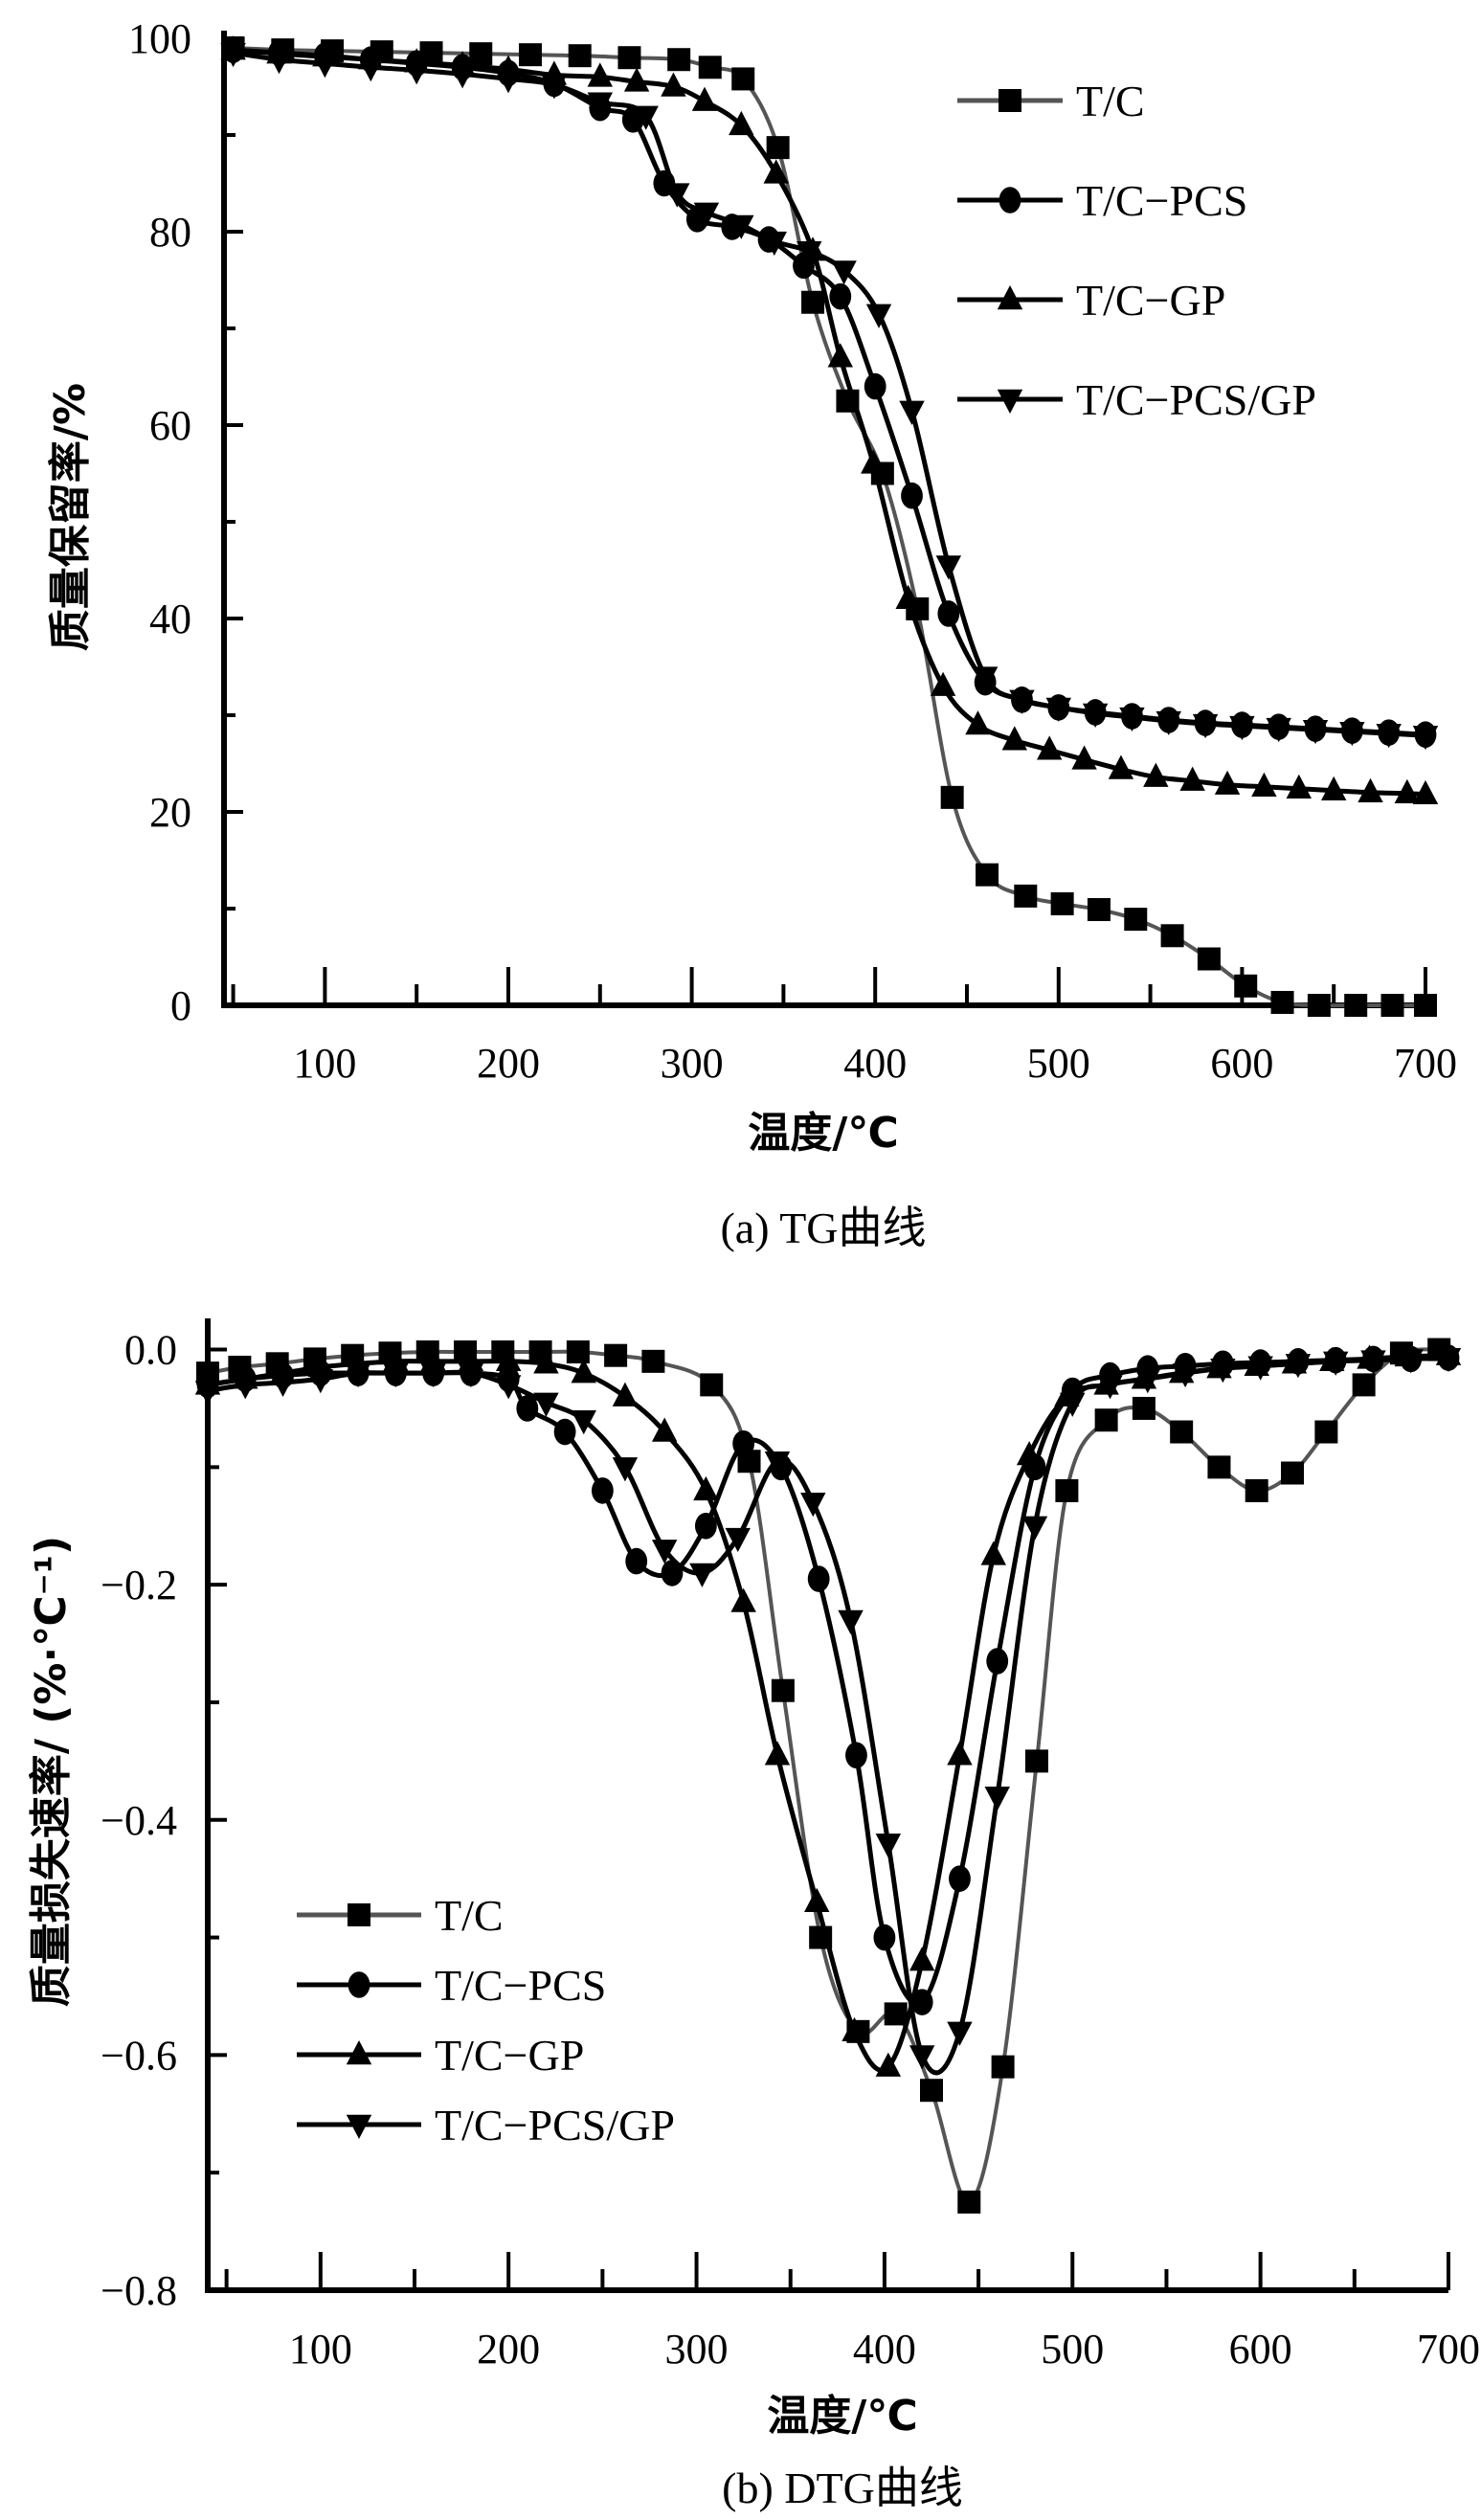 The height and width of the screenshot is (2520, 1481). I want to click on dtg-x-tick-label: 700, so click(1448, 2350).